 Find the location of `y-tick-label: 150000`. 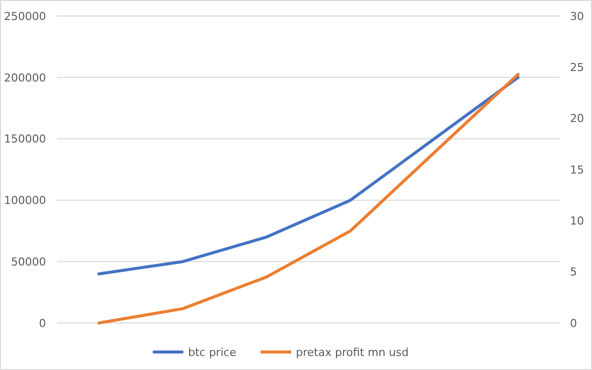

y-tick-label: 150000 is located at coordinates (25, 139).